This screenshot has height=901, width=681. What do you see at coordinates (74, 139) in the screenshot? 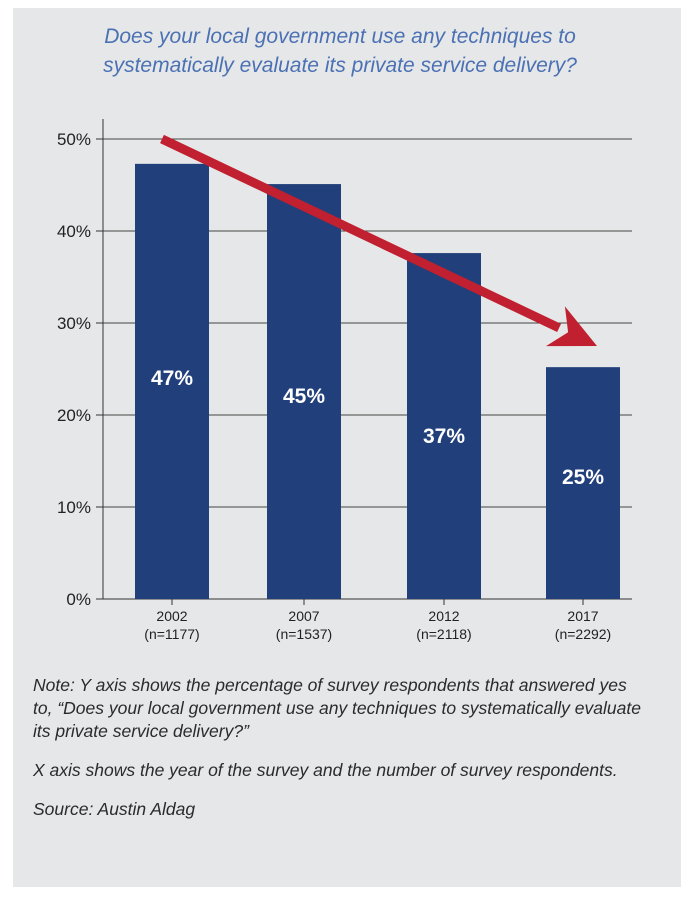
I see `y-tick-label: 50%` at bounding box center [74, 139].